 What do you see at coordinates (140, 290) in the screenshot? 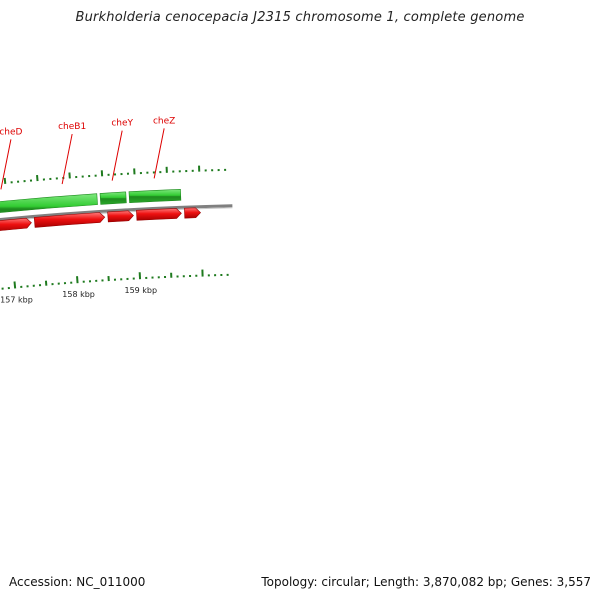
I see `scale-label: 159 kbp` at bounding box center [140, 290].